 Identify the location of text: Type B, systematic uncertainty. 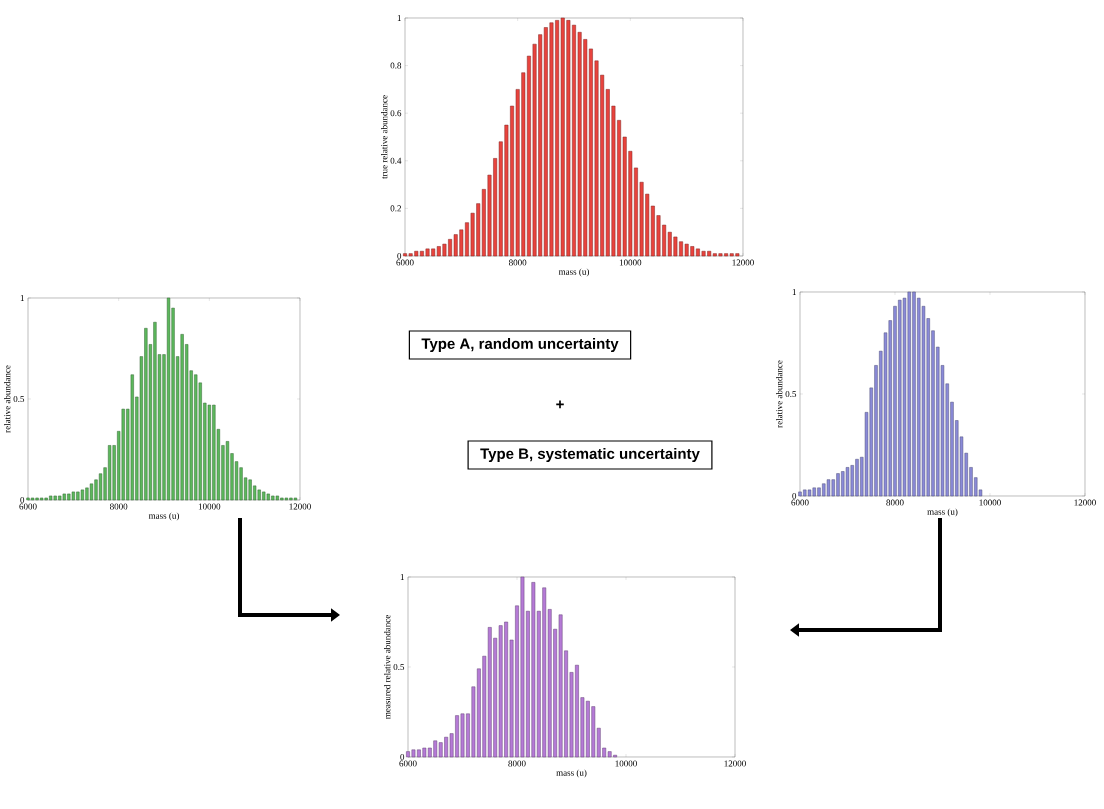
(590, 455).